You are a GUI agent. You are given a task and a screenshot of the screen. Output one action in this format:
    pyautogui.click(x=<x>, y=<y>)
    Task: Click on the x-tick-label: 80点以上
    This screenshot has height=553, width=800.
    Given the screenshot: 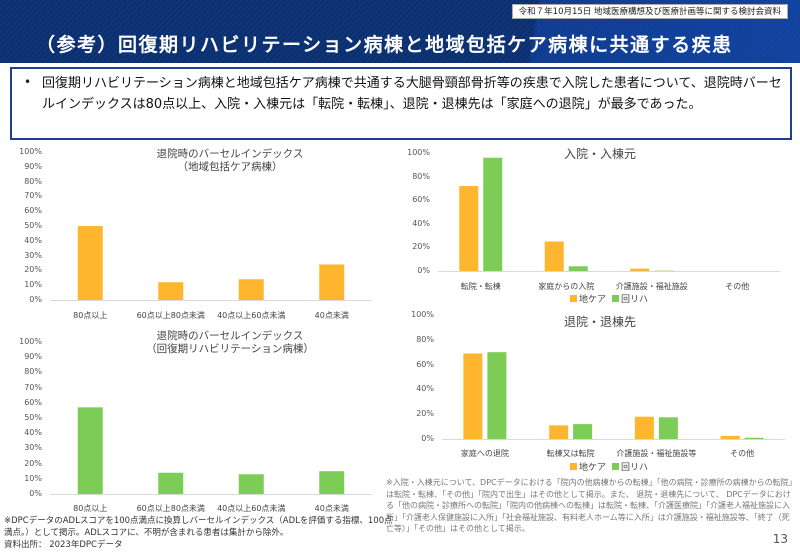 What is the action you would take?
    pyautogui.click(x=90, y=315)
    